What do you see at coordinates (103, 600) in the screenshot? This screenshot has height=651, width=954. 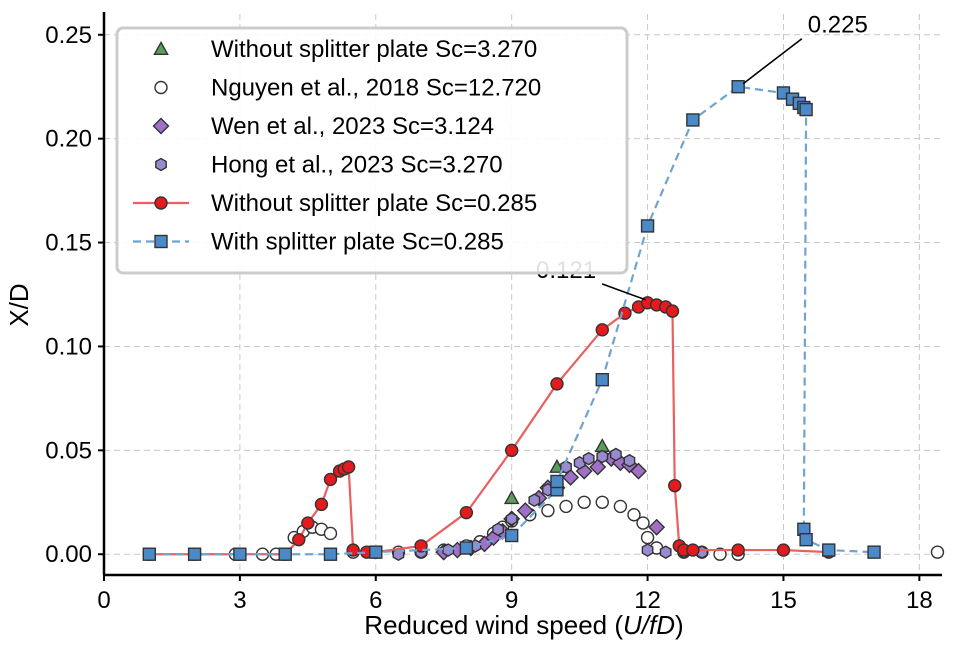 I see `x-tick-label: 0` at bounding box center [103, 600].